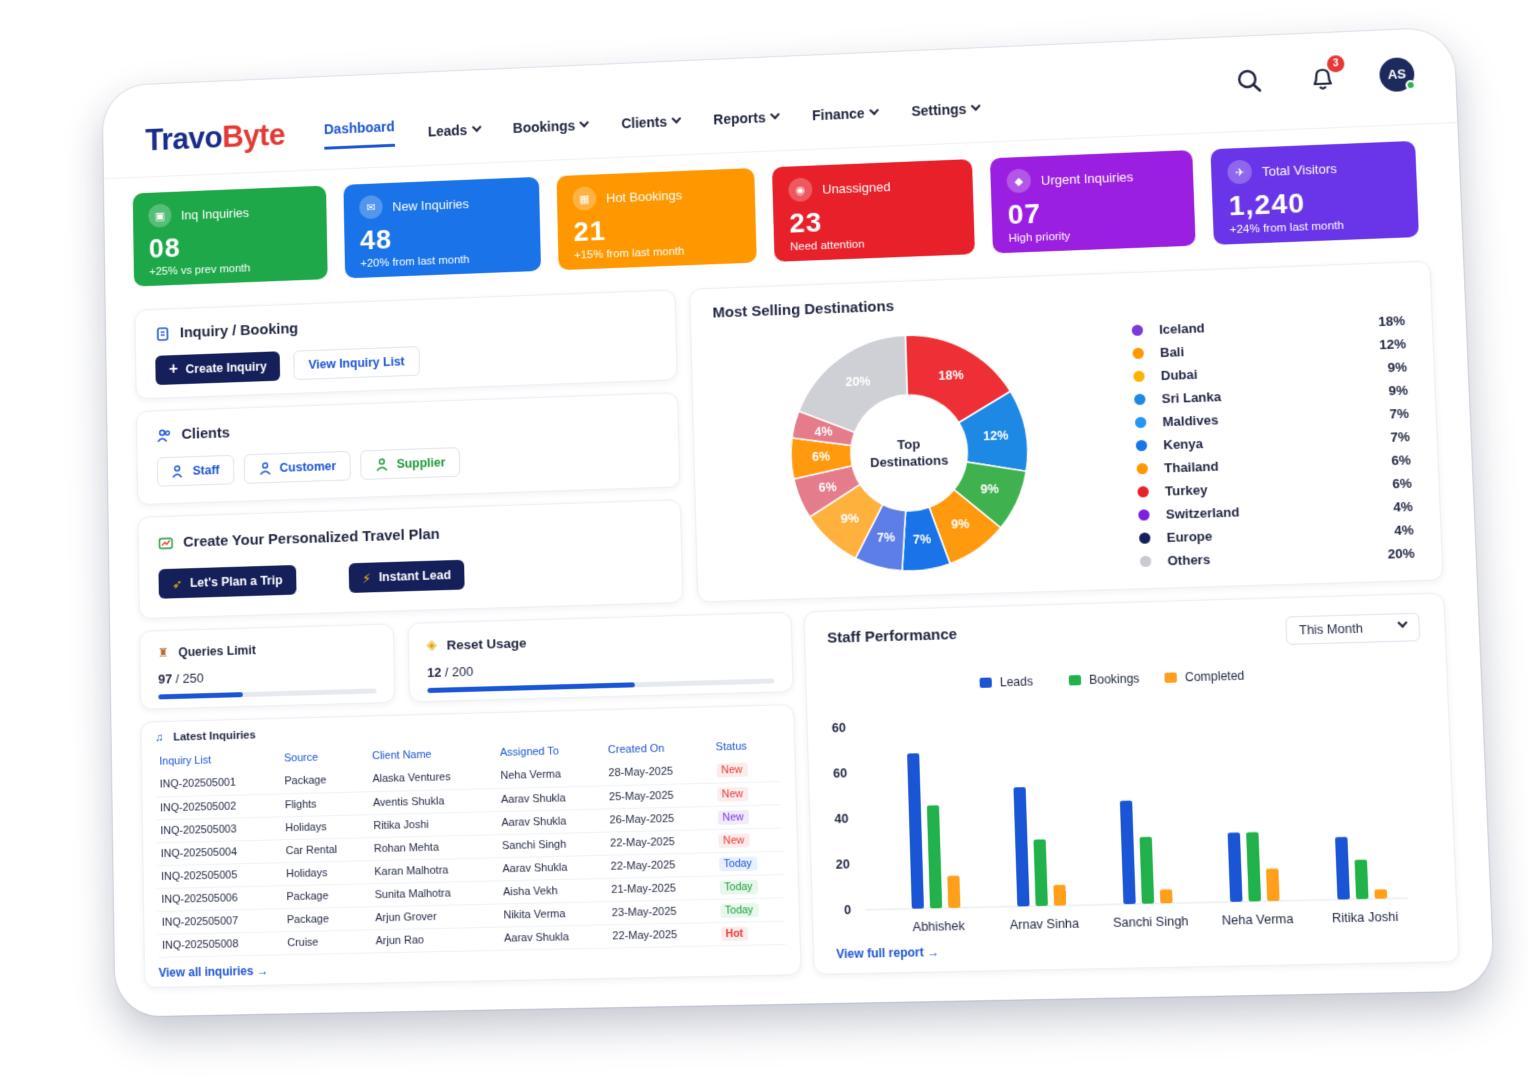 This screenshot has height=1080, width=1528. What do you see at coordinates (1352, 629) in the screenshot?
I see `period-select: This Month` at bounding box center [1352, 629].